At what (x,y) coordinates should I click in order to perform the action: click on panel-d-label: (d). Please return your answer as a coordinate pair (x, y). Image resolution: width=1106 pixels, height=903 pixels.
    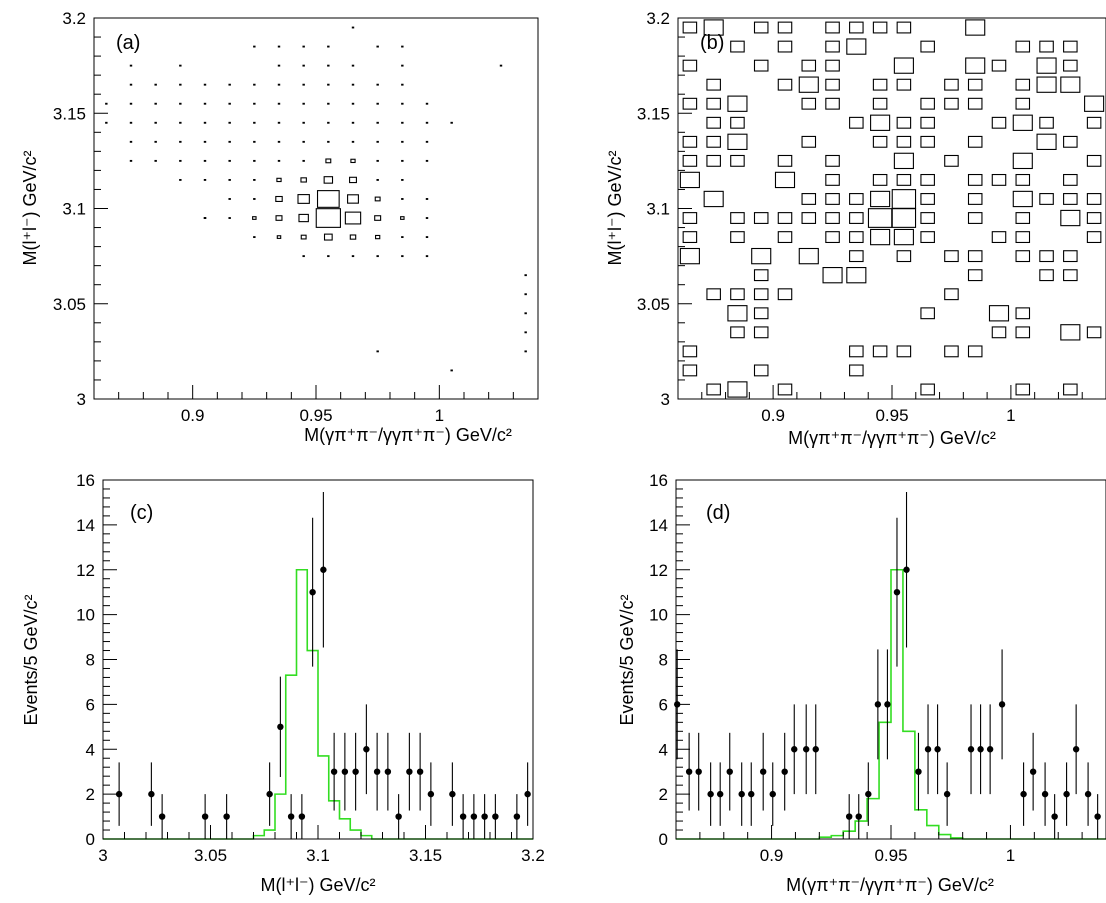
    Looking at the image, I should click on (718, 513).